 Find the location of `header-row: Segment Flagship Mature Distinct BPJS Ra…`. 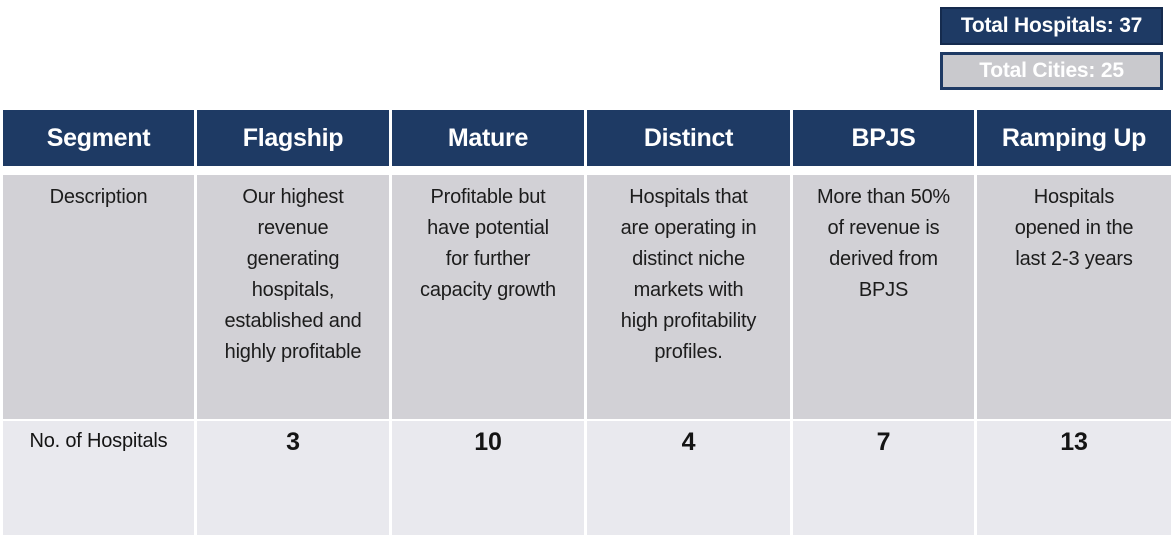

header-row: Segment Flagship Mature Distinct BPJS Ra… is located at coordinates (587, 138).